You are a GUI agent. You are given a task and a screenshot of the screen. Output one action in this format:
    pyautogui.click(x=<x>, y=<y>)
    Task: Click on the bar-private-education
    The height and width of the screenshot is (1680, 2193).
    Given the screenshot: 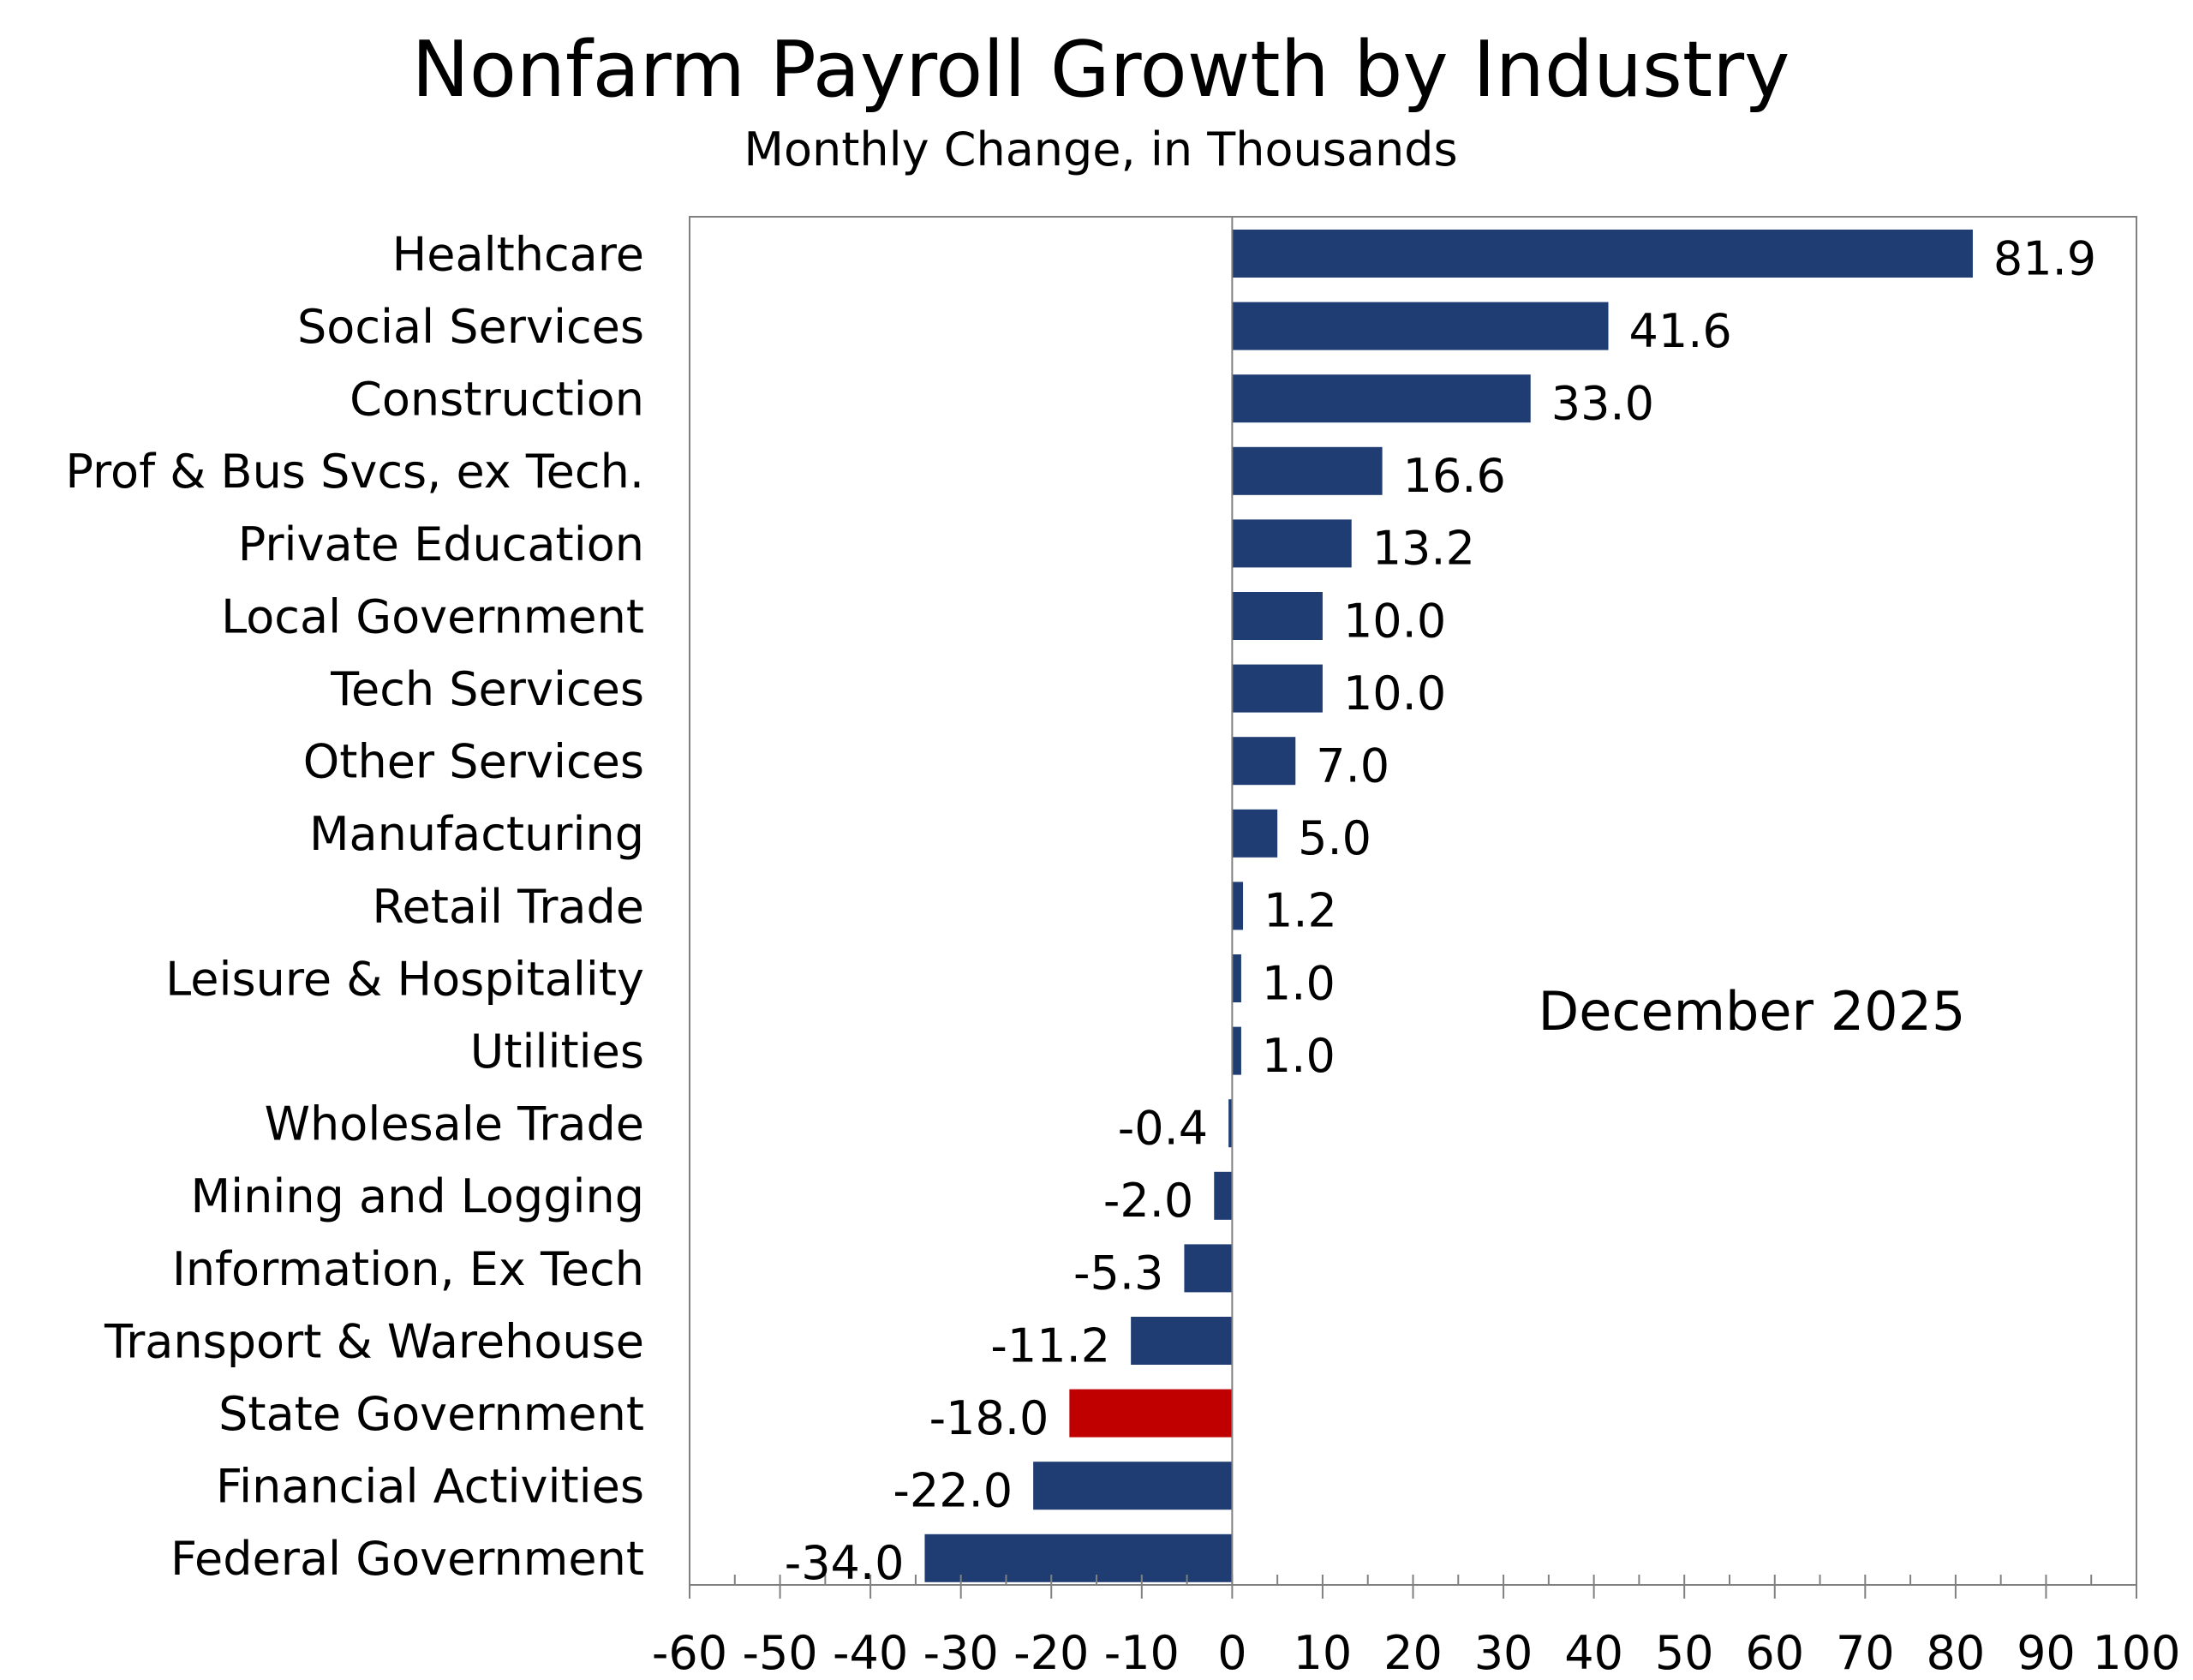 What is the action you would take?
    pyautogui.click(x=1292, y=543)
    